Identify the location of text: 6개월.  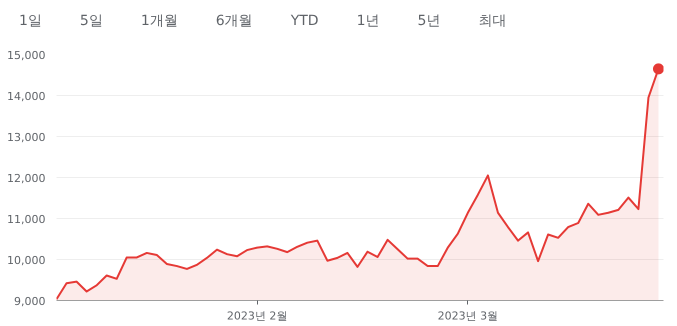
(234, 21).